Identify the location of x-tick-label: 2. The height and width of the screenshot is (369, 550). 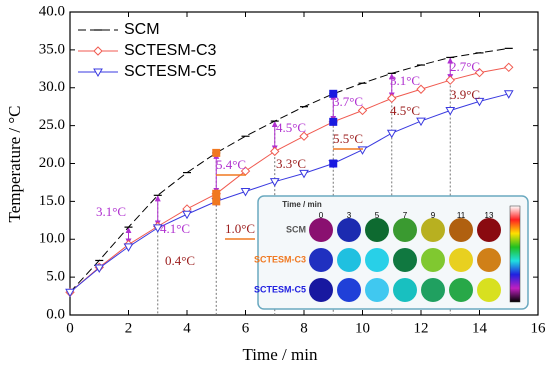
(129, 328).